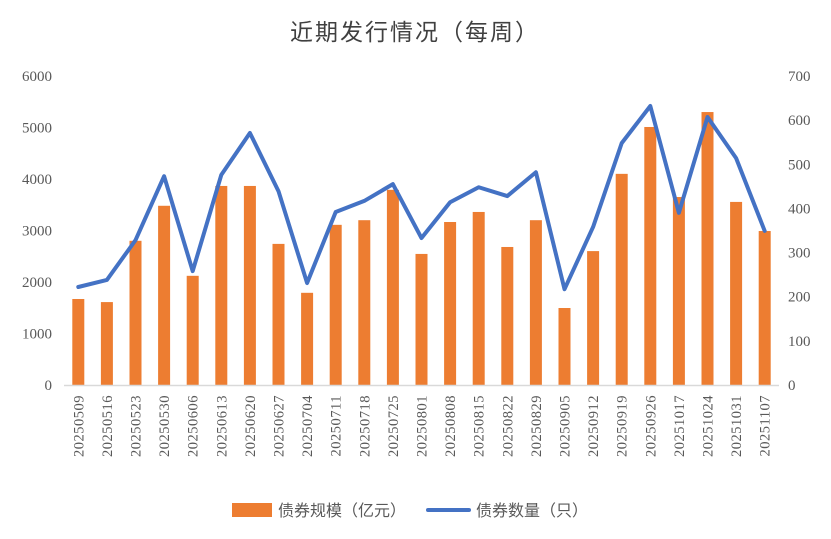  What do you see at coordinates (799, 254) in the screenshot?
I see `y-right-tick: 300` at bounding box center [799, 254].